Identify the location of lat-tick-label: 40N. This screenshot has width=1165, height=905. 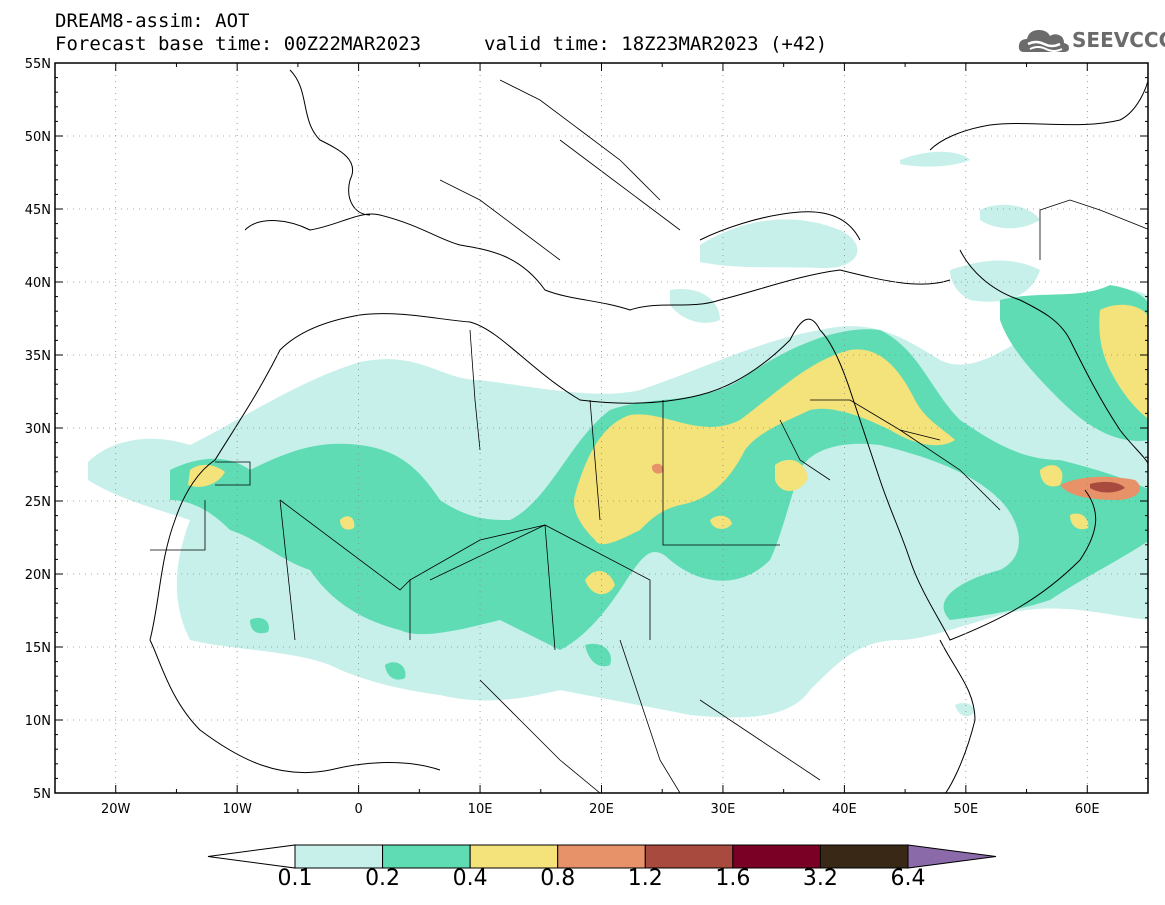
(38, 283).